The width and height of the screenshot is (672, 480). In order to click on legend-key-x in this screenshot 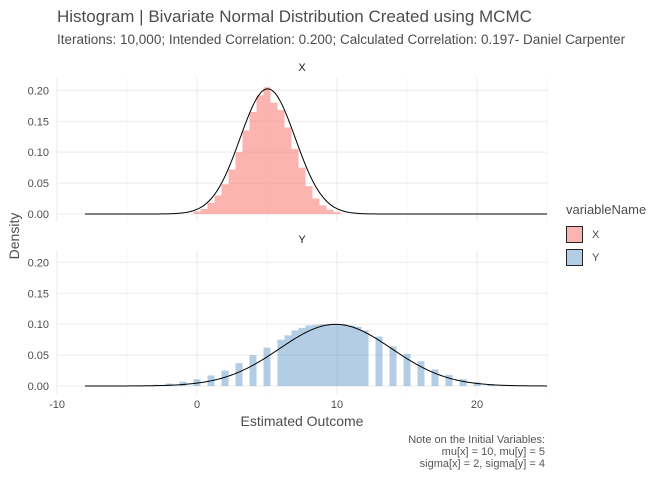, I will do `click(574, 234)`.